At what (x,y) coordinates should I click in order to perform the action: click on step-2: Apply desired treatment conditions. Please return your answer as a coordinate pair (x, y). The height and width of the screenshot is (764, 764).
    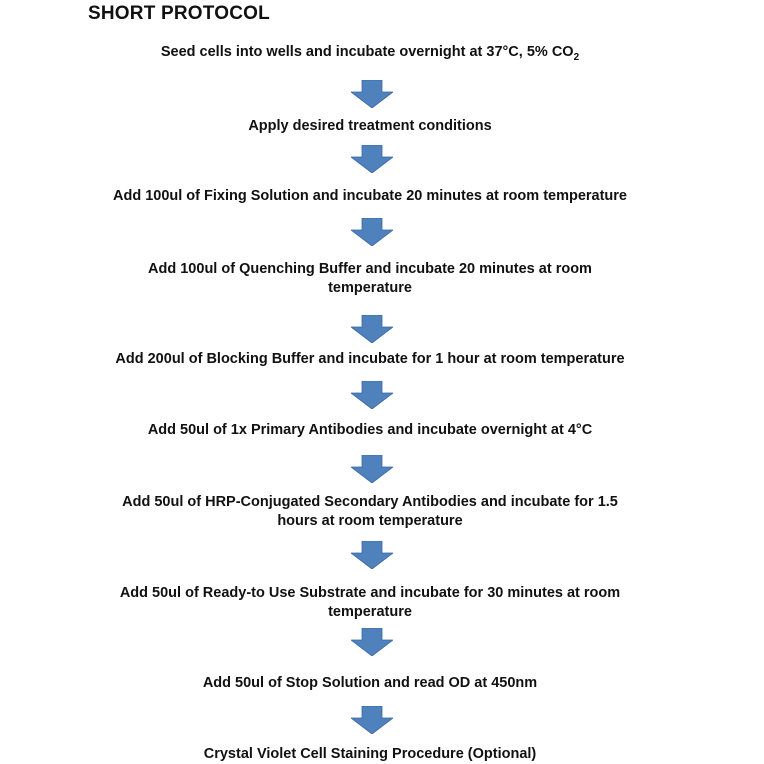
    Looking at the image, I should click on (370, 126).